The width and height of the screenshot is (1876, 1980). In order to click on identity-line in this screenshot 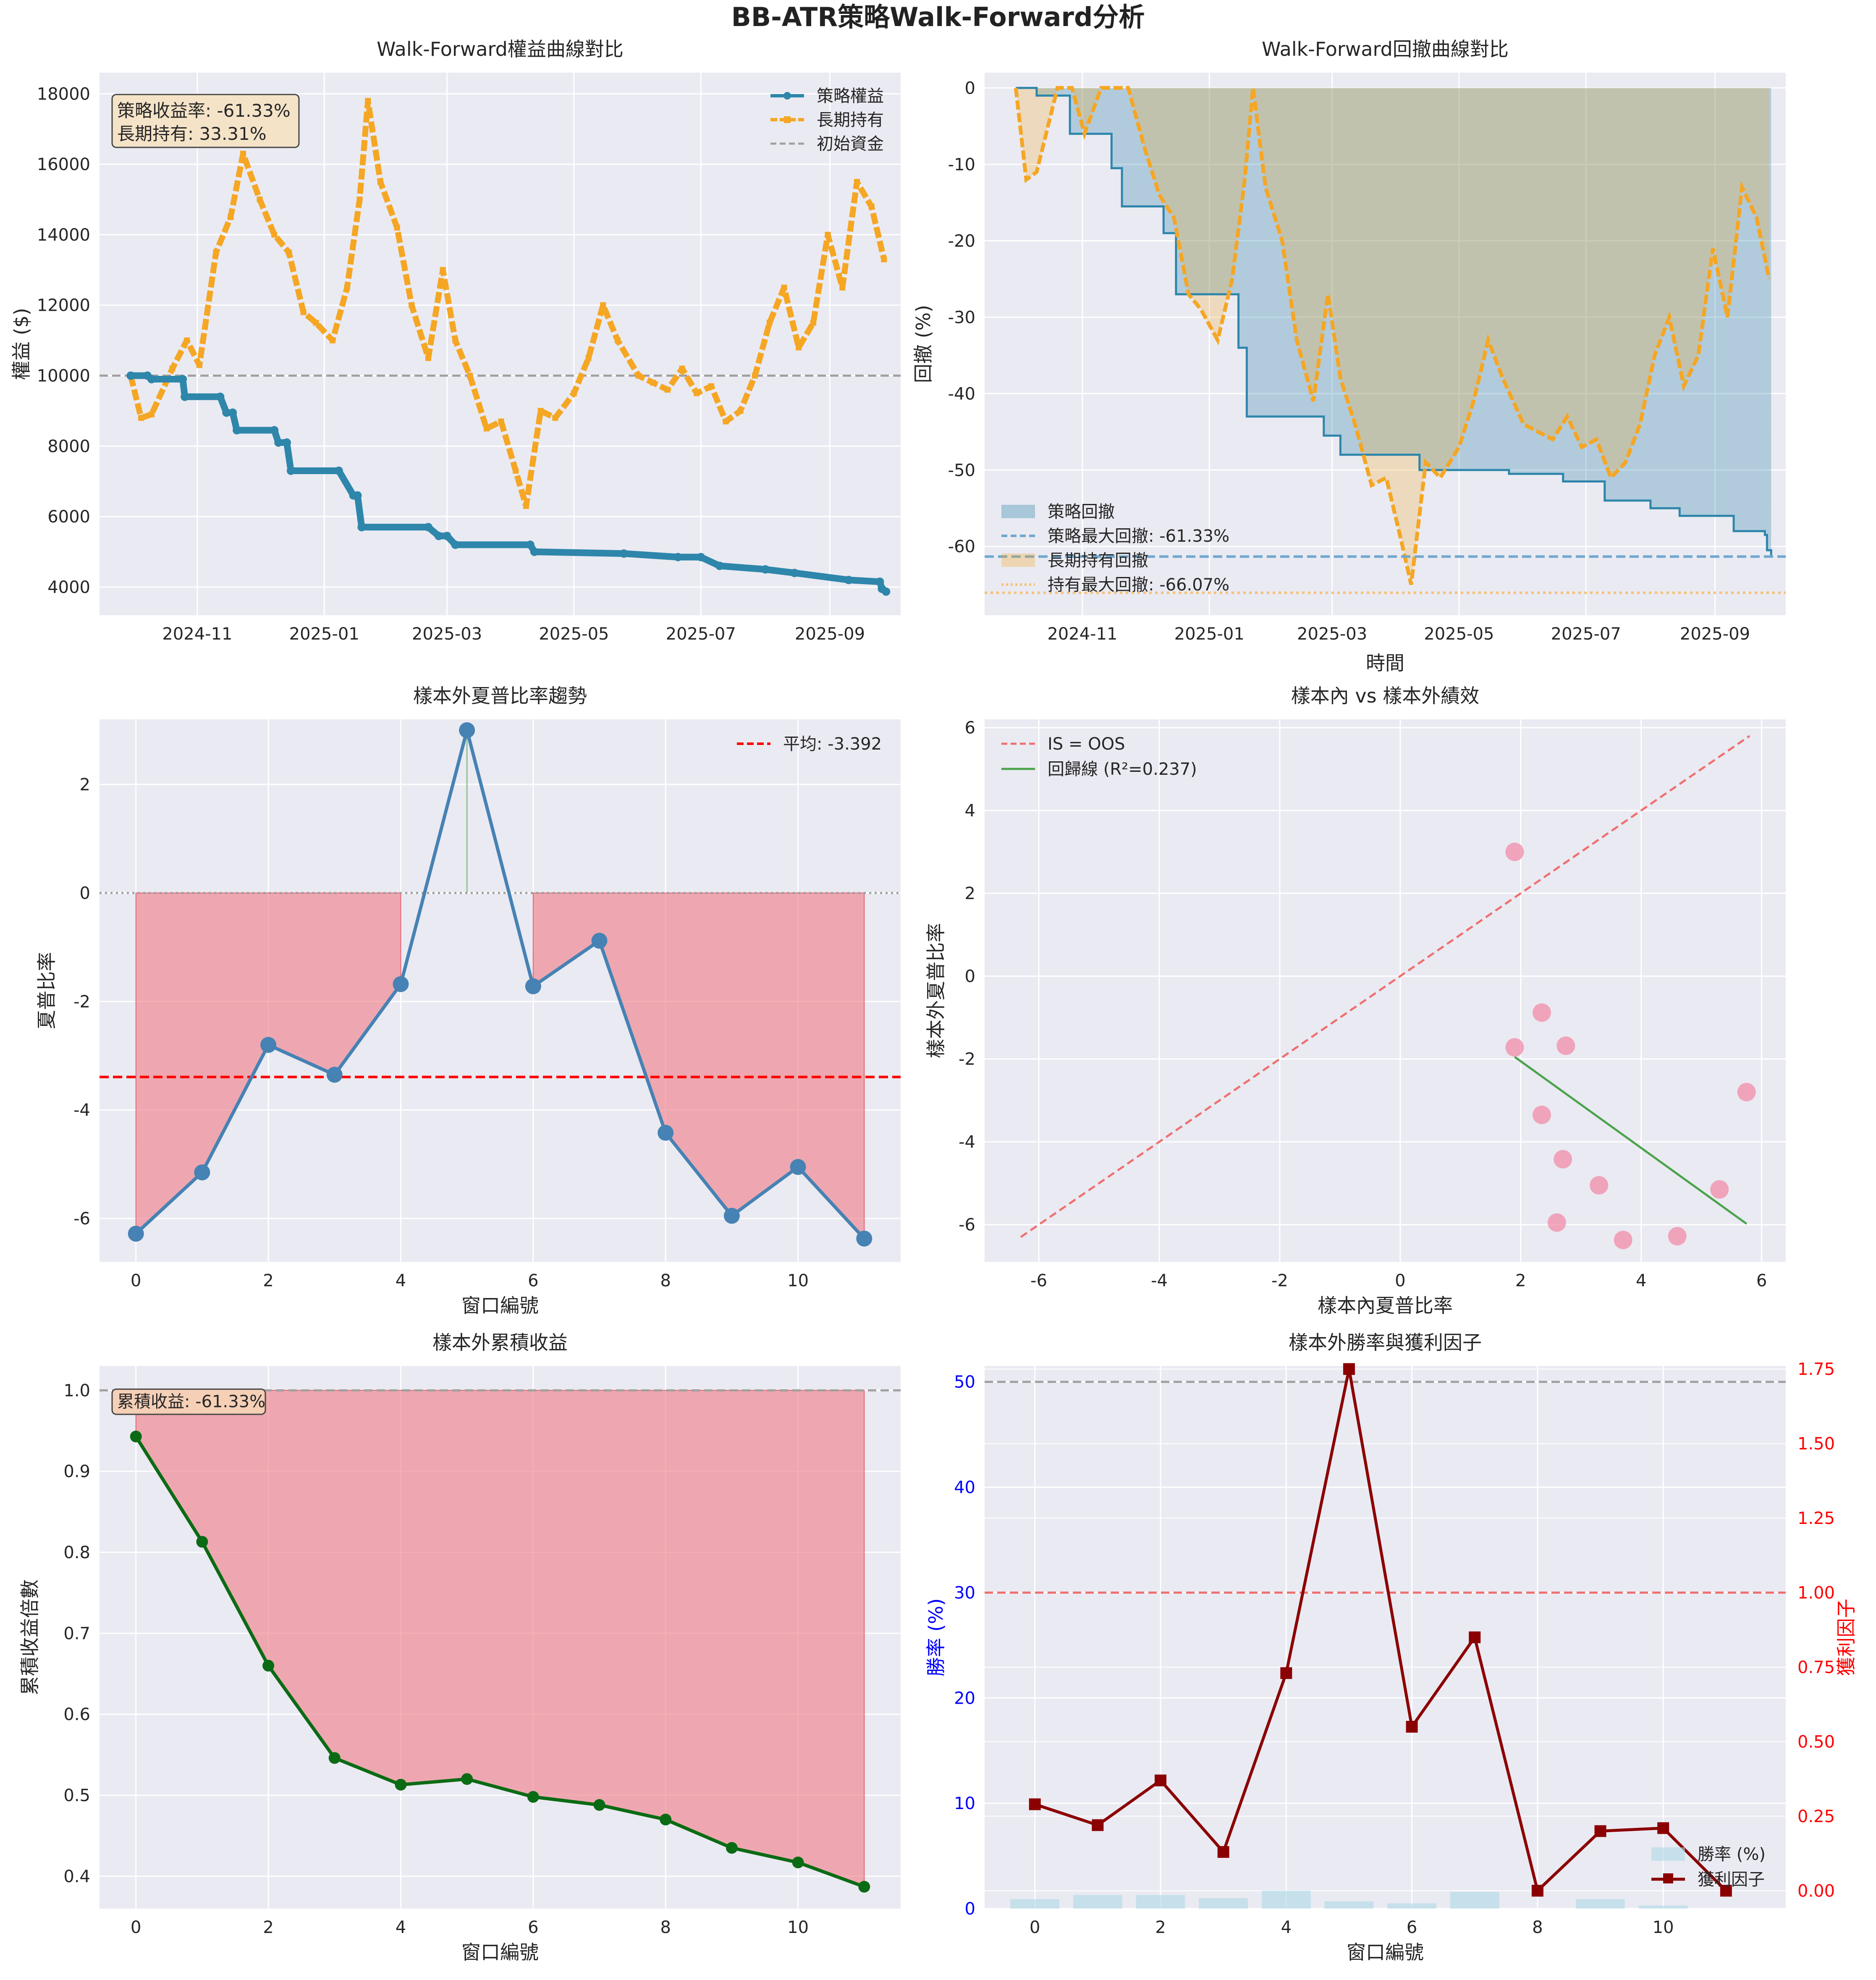, I will do `click(1385, 986)`.